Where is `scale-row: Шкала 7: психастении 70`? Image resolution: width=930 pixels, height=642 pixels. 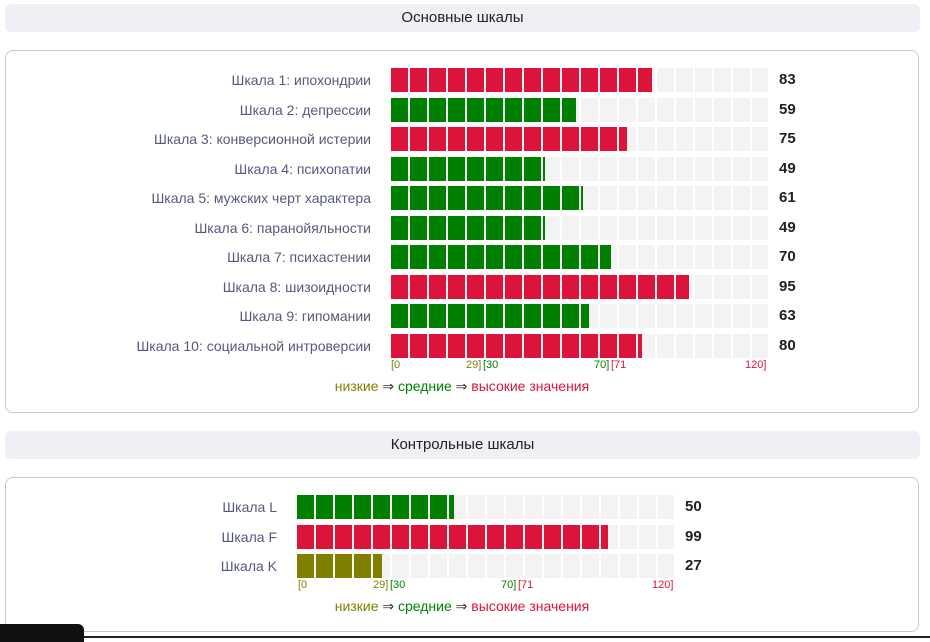 scale-row: Шкала 7: психастении 70 is located at coordinates (462, 257).